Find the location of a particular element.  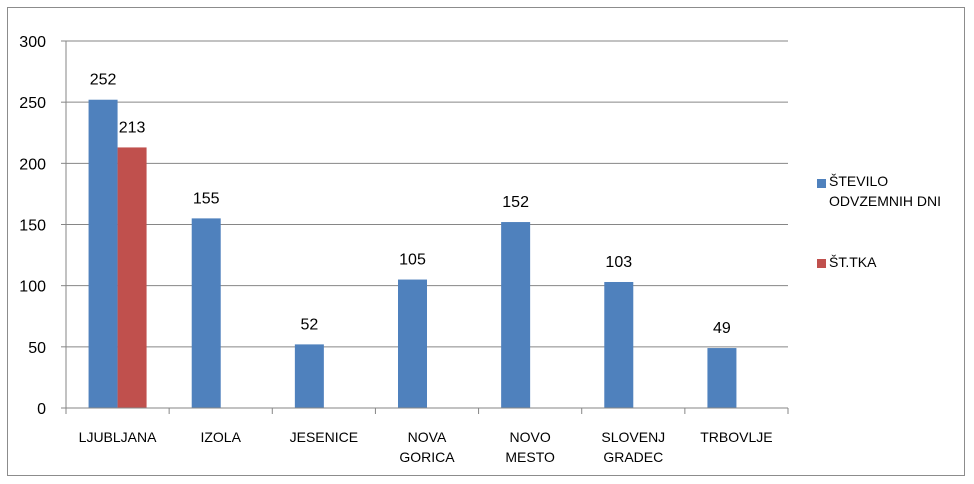

y-tick-label: 50 is located at coordinates (37, 348).